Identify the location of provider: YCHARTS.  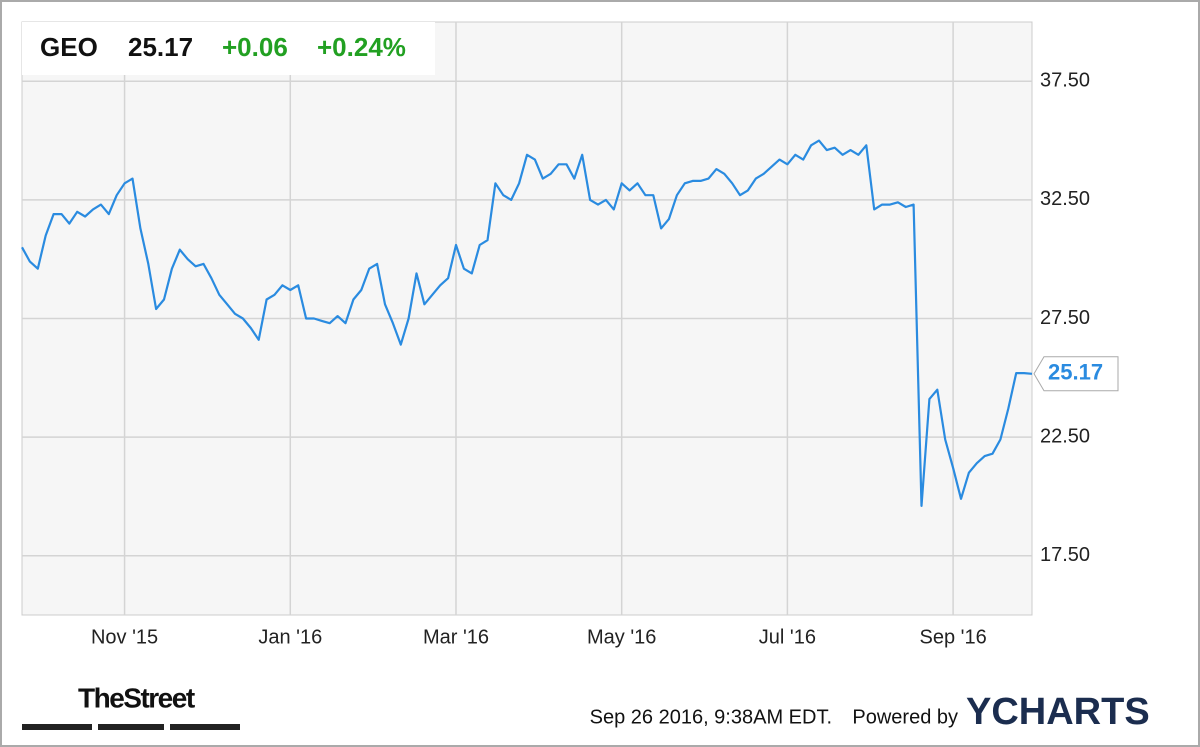
(1058, 712).